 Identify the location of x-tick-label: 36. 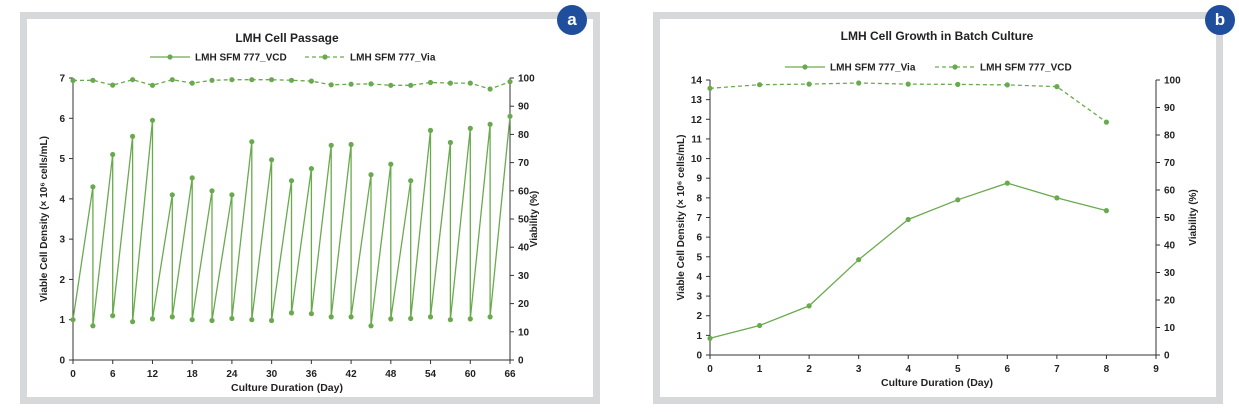
(312, 374).